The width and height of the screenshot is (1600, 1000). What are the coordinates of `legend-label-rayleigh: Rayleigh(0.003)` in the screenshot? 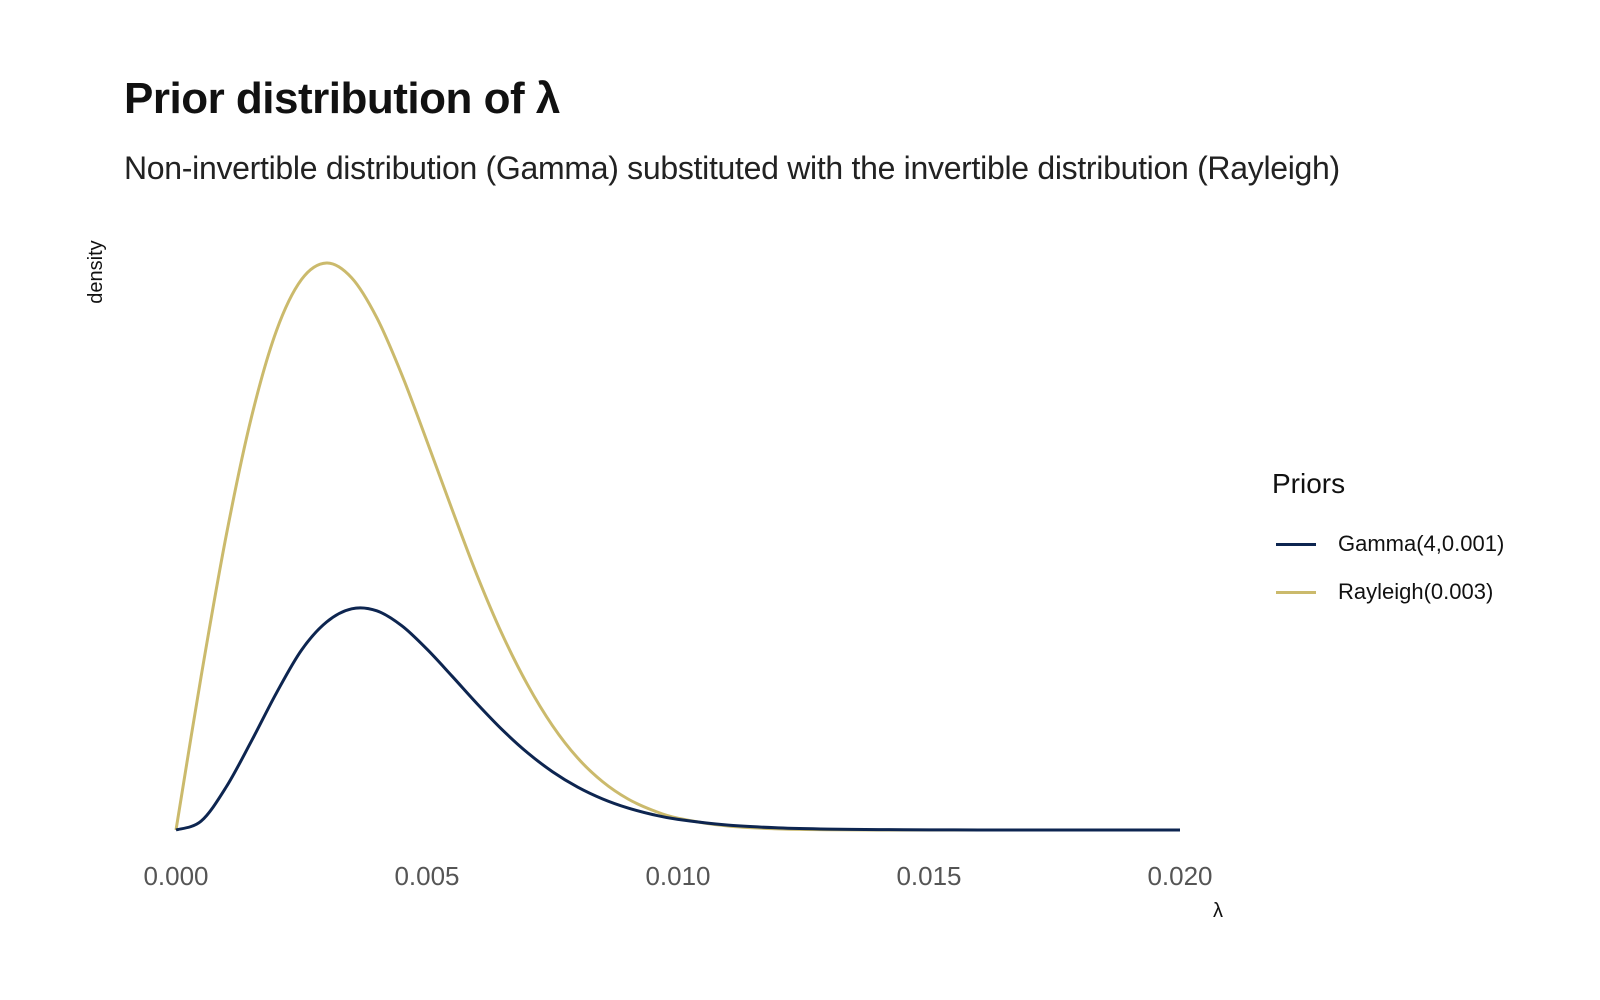 It's located at (1416, 591).